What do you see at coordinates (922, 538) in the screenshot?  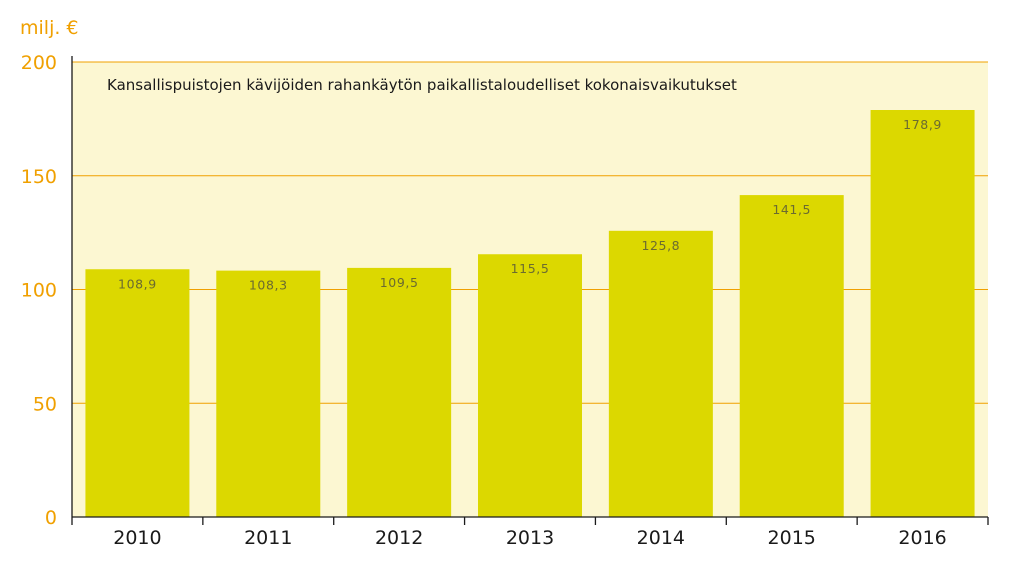 I see `x-tick-label-2016: 2016` at bounding box center [922, 538].